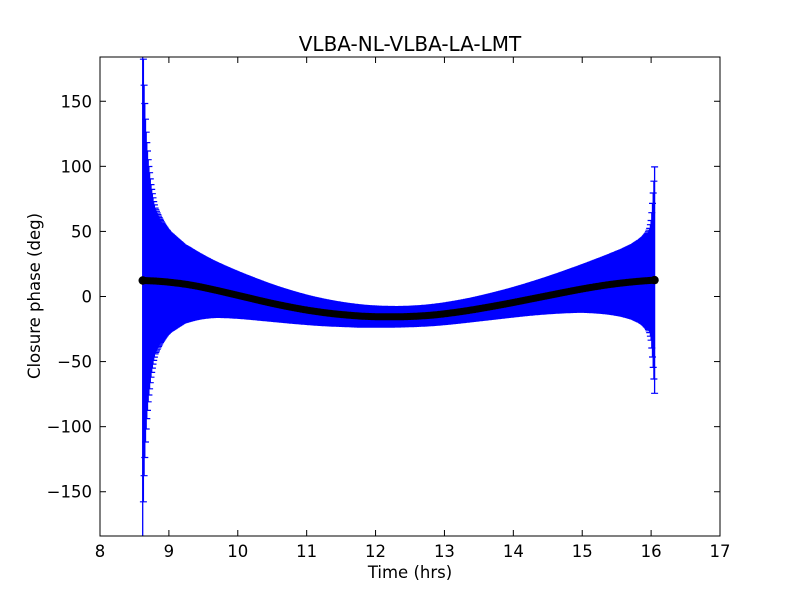  Describe the element at coordinates (77, 166) in the screenshot. I see `y-tick-label: 100` at that location.